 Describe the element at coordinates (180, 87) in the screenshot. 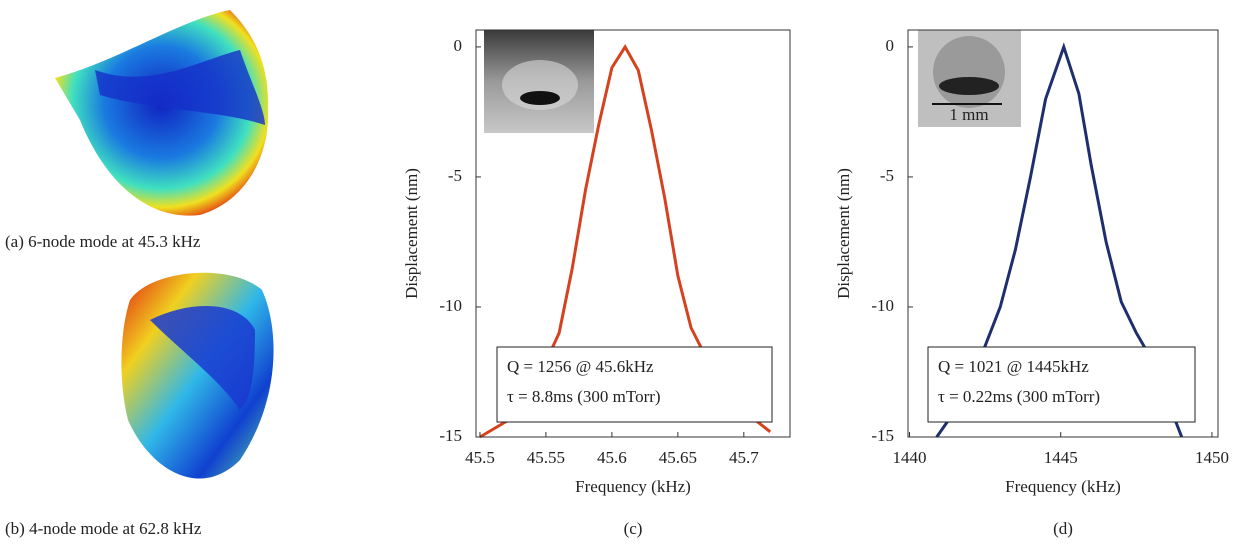

I see `mode-shape-a-inner` at that location.